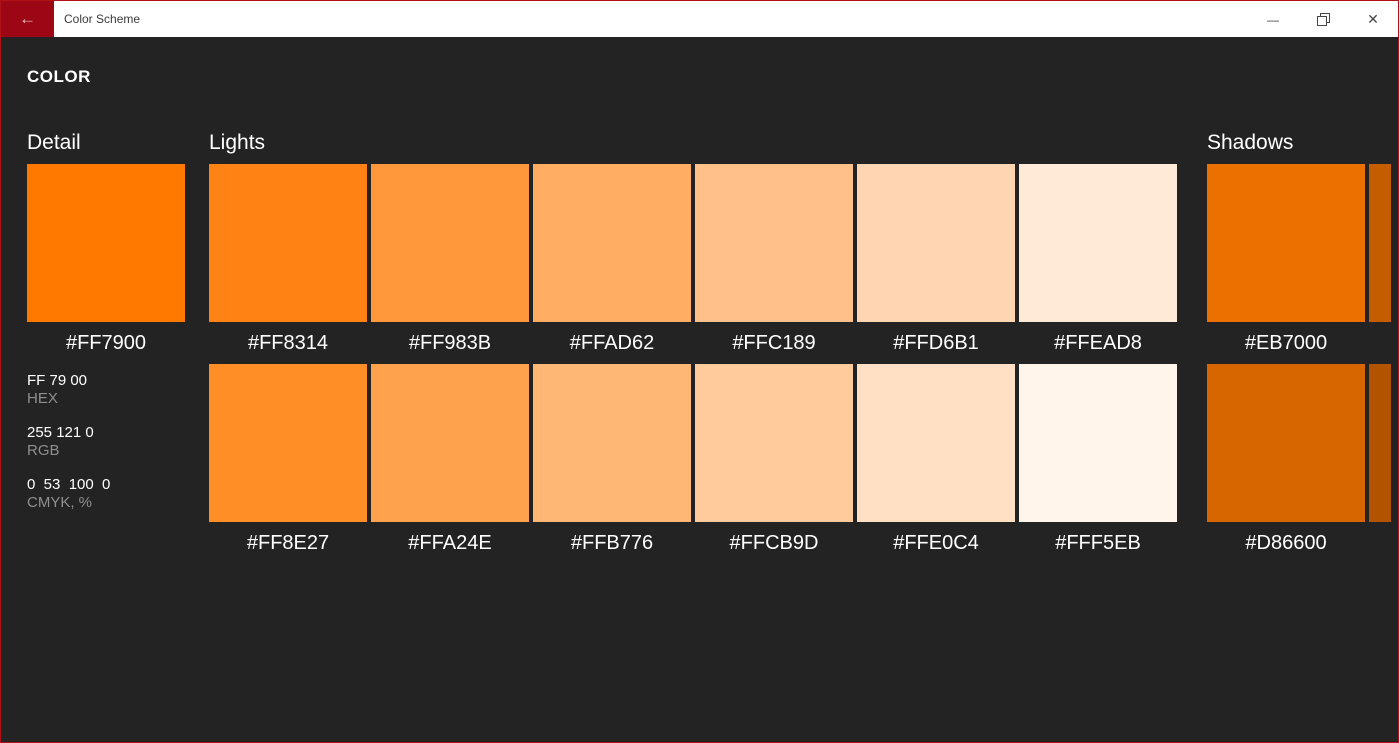  Describe the element at coordinates (936, 342) in the screenshot. I see `swatch-label: #FFD6B1` at that location.